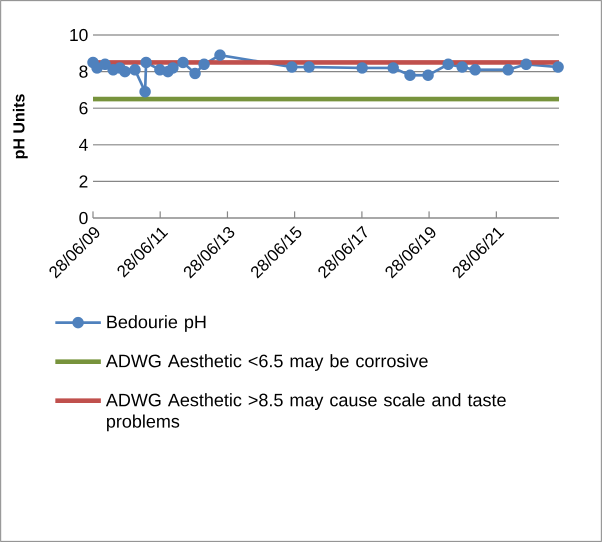  What do you see at coordinates (306, 412) in the screenshot?
I see `legend-label: ADWG Aesthetic >8.5 may cause scale and taste problems` at bounding box center [306, 412].